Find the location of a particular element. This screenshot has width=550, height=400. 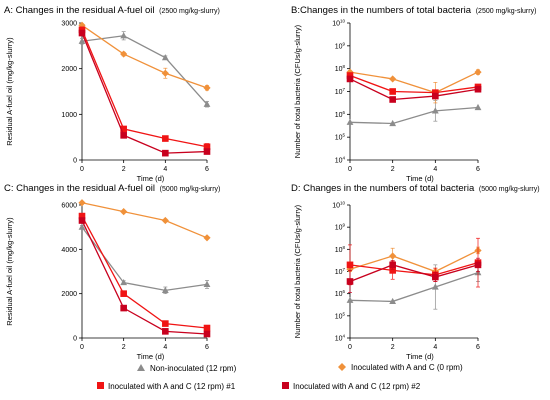

y-tick-label: 1000 is located at coordinates (69, 115).